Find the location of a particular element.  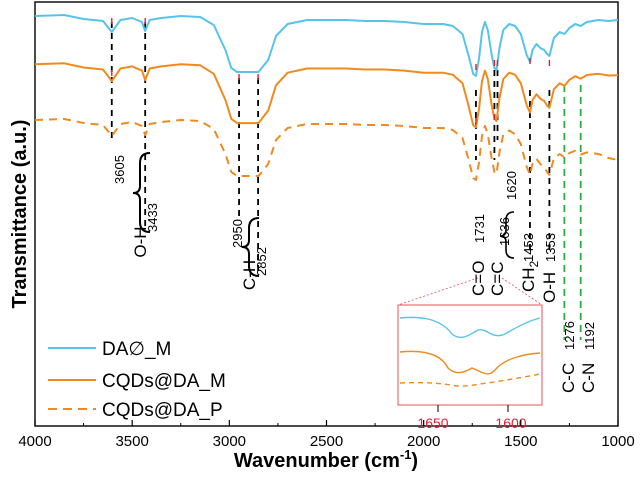

annotation-oh-3605: 3605 is located at coordinates (119, 169).